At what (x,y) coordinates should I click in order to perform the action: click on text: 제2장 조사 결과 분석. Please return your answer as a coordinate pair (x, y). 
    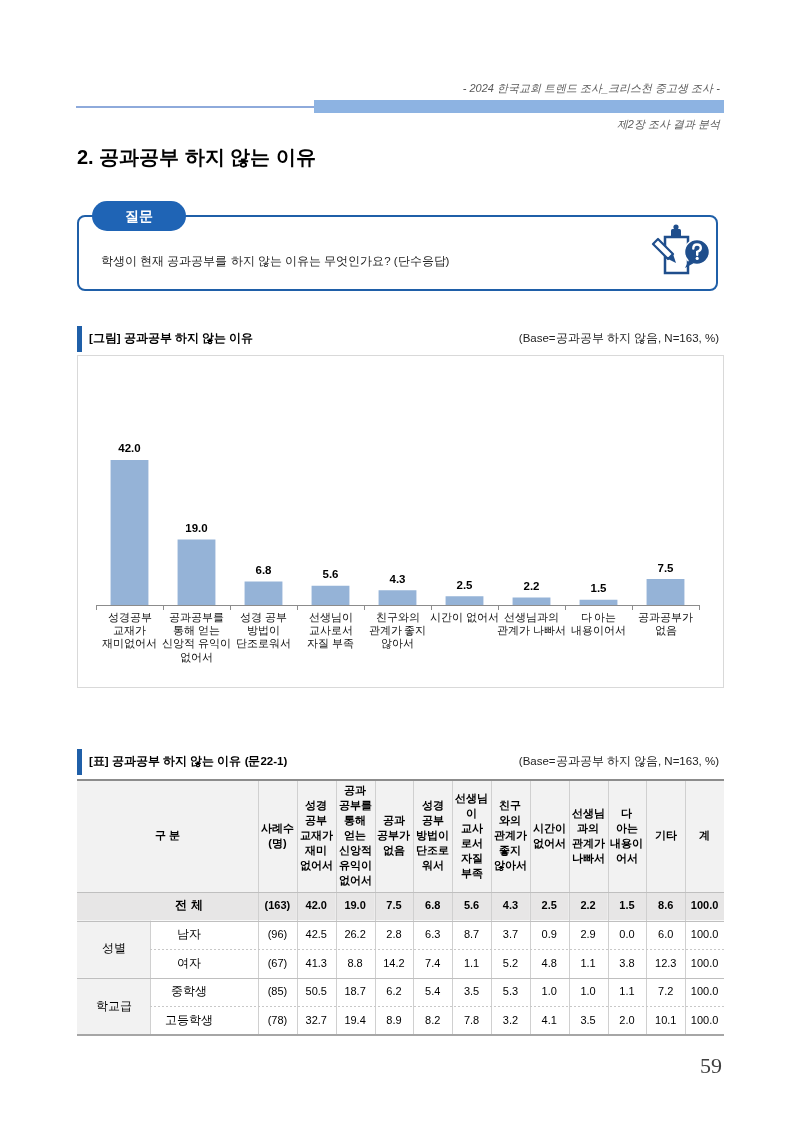
    Looking at the image, I should click on (668, 124).